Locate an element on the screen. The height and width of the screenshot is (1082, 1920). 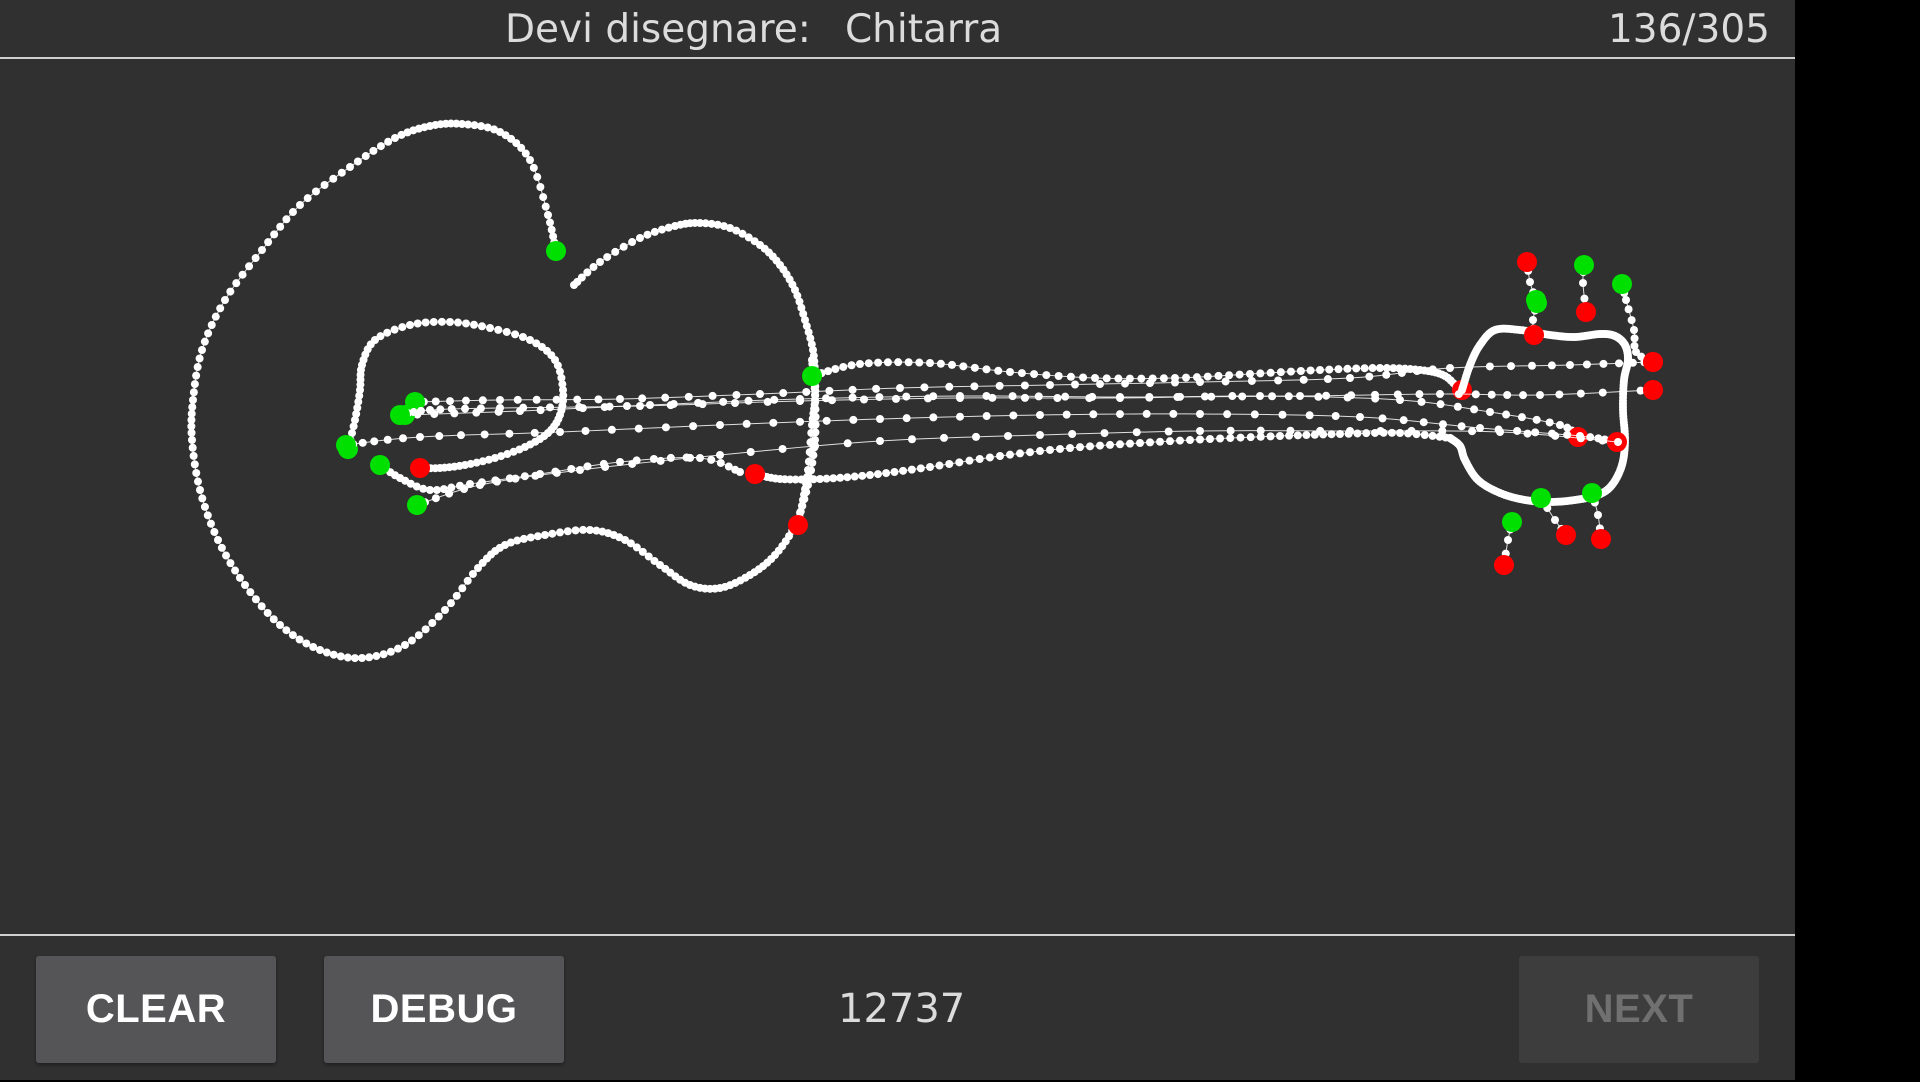
sound-hole is located at coordinates (453, 397).